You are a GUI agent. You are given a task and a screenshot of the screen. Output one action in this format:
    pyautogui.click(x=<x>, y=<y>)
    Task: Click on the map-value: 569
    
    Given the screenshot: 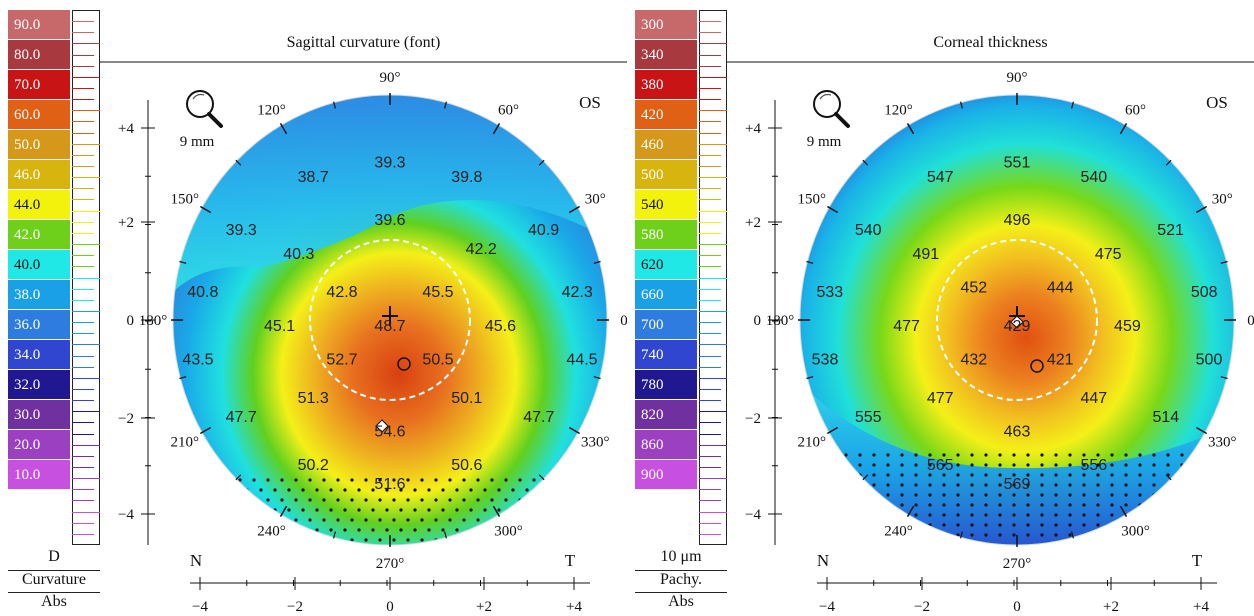 What is the action you would take?
    pyautogui.click(x=1017, y=484)
    